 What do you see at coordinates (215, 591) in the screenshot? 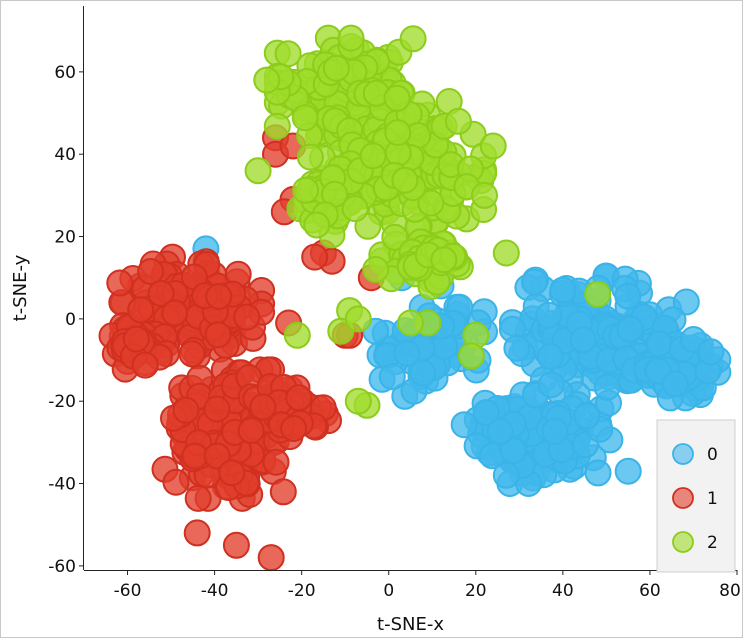
I see `x-tick-label: -40` at bounding box center [215, 591].